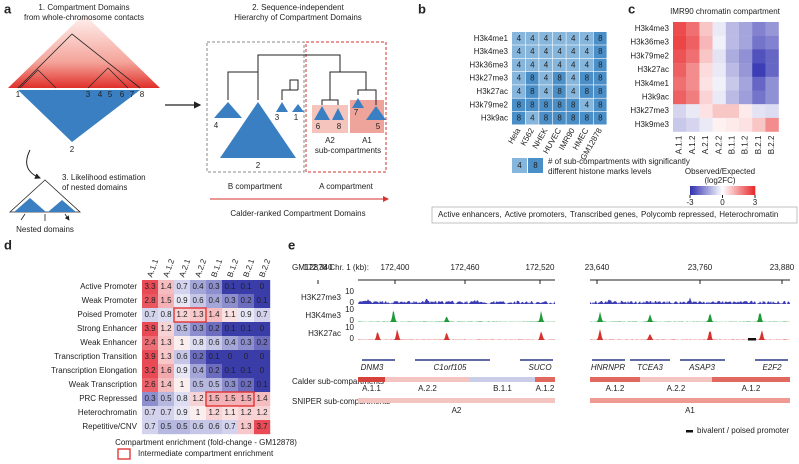 The height and width of the screenshot is (464, 799). What do you see at coordinates (230, 314) in the screenshot?
I see `cell-value: 1.1` at bounding box center [230, 314].